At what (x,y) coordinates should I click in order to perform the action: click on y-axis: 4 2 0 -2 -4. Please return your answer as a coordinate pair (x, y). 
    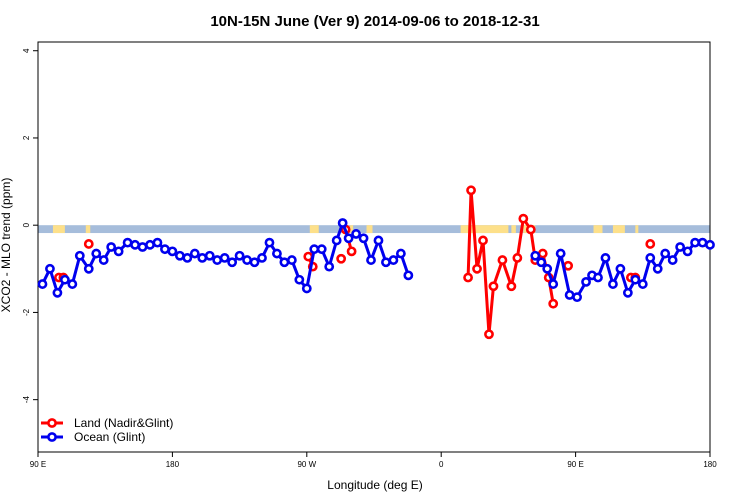
    Looking at the image, I should click on (30, 225).